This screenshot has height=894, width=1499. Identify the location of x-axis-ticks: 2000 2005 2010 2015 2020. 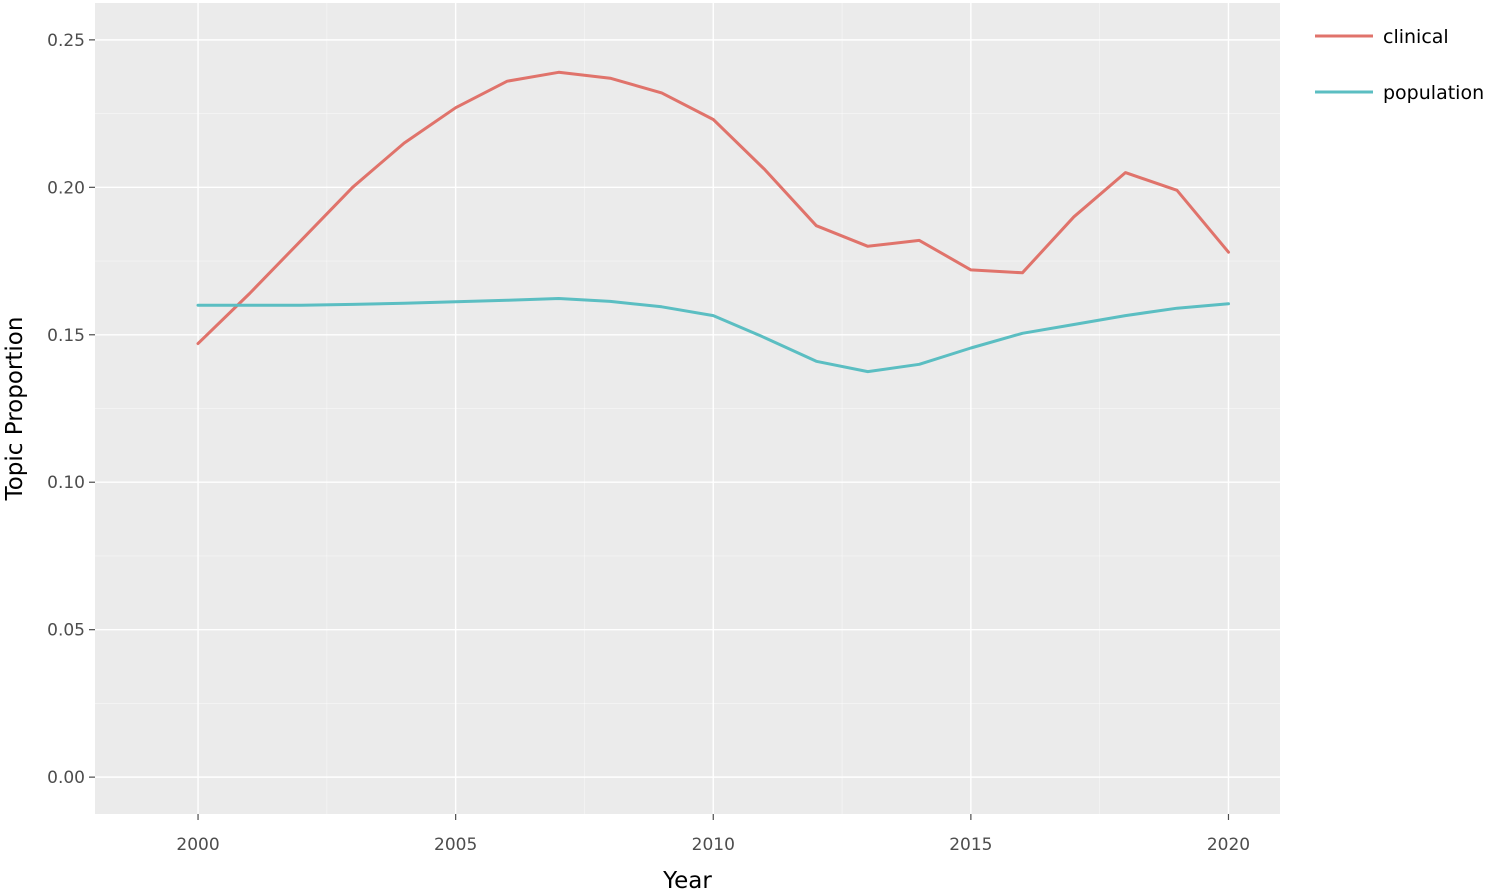
(713, 834).